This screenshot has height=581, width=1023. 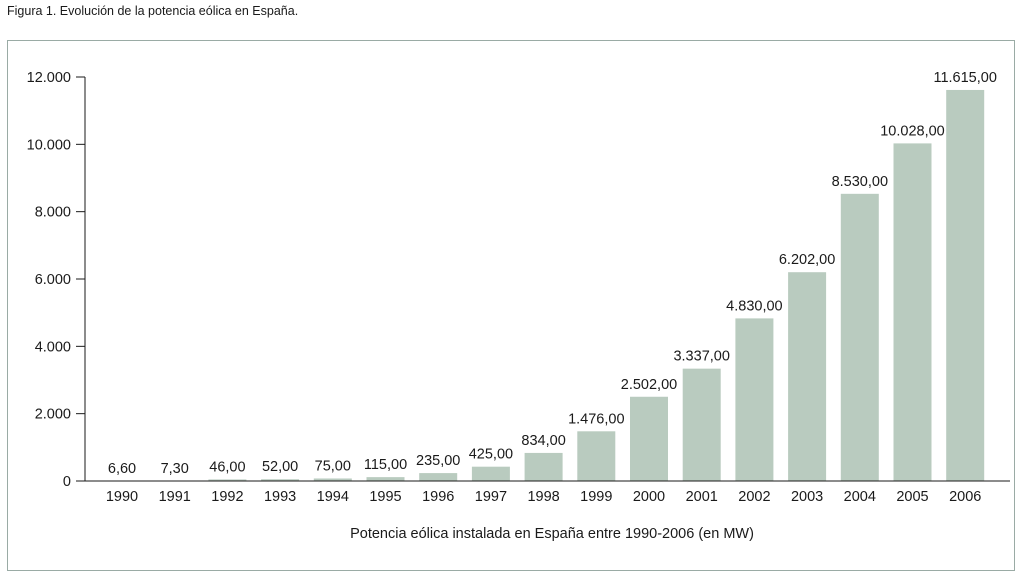 I want to click on data-label-1995: 115,00, so click(x=385, y=465).